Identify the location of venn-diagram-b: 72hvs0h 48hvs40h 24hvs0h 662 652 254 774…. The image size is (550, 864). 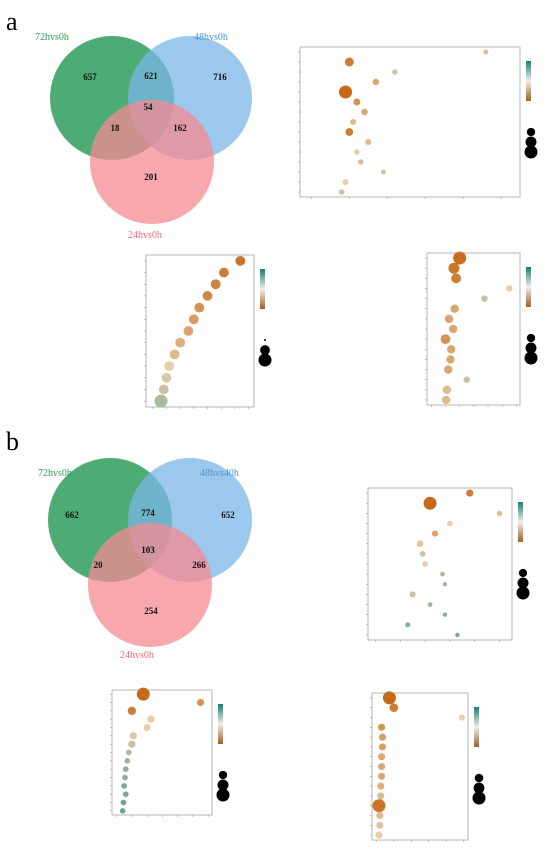
(145, 559).